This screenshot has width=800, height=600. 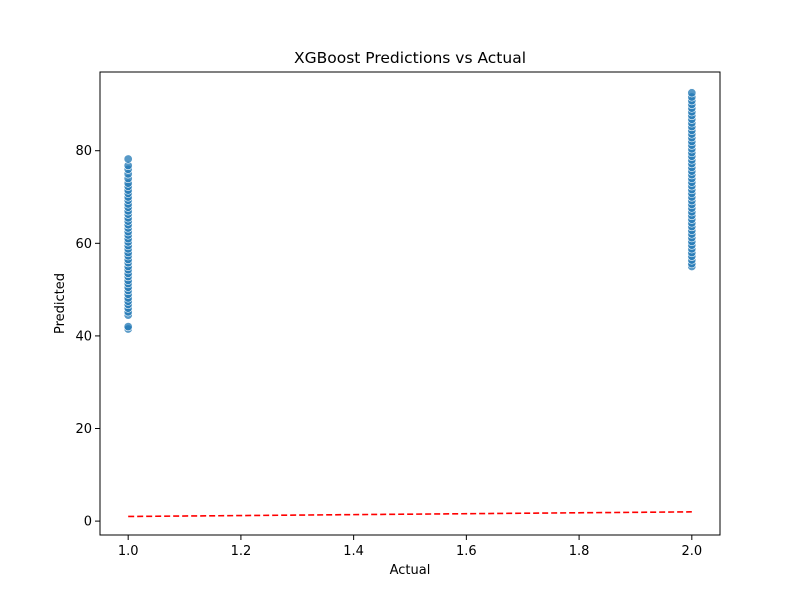 I want to click on y-axis-label: Predicted, so click(x=60, y=303).